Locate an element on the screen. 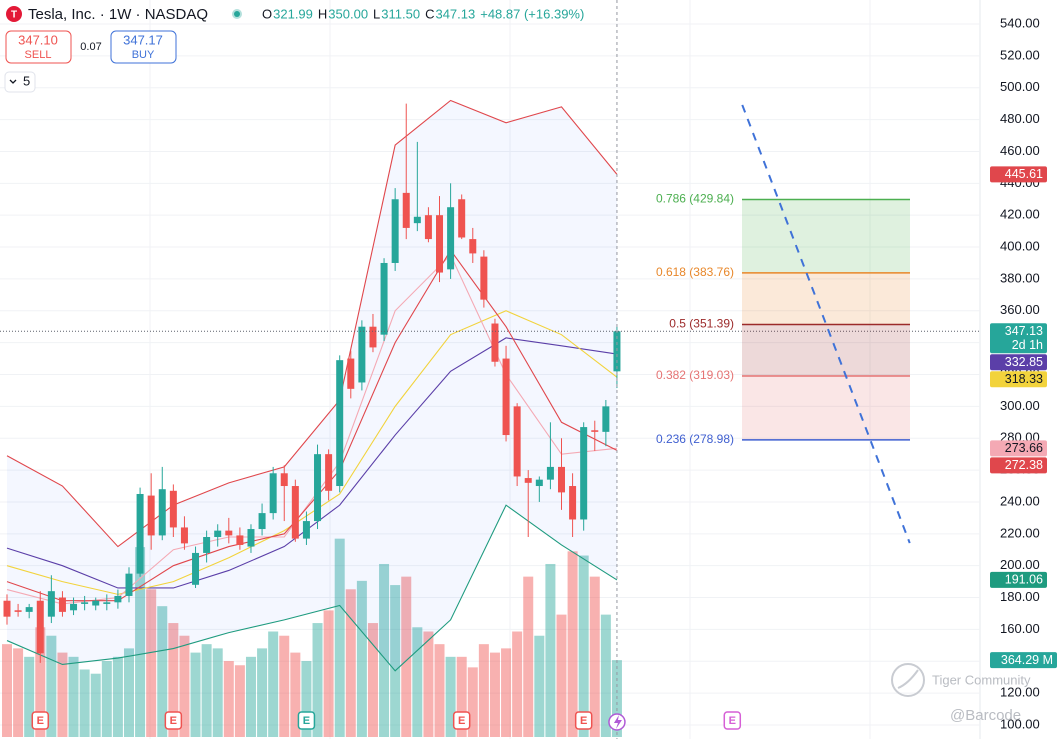 Image resolution: width=1061 pixels, height=739 pixels. sell-label: SELL is located at coordinates (38, 55).